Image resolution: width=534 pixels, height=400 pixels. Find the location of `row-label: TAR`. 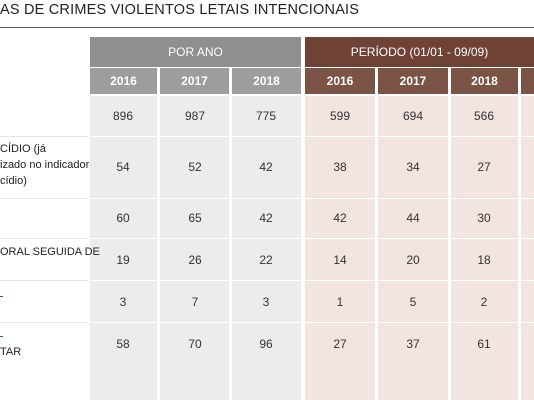

row-label: TAR is located at coordinates (11, 352).